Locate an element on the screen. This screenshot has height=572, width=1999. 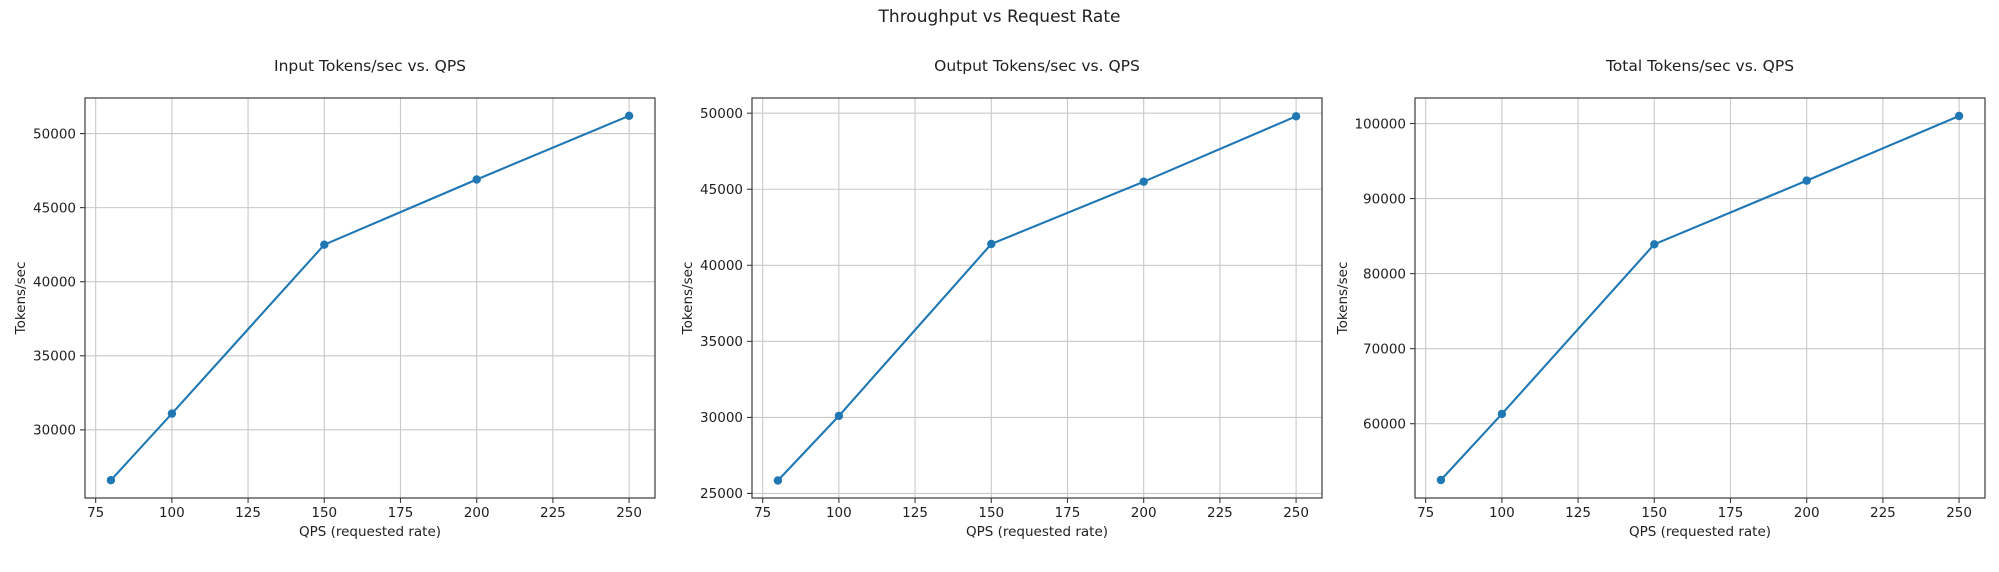
chart-title-total: Total Tokens/sec vs. QPS is located at coordinates (1700, 66).